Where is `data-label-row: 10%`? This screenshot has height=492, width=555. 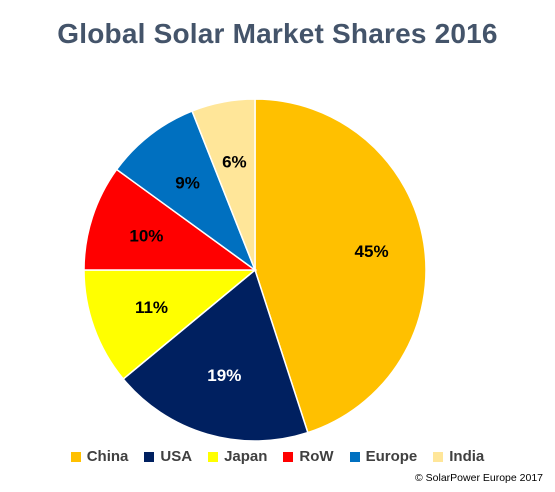 data-label-row: 10% is located at coordinates (146, 236).